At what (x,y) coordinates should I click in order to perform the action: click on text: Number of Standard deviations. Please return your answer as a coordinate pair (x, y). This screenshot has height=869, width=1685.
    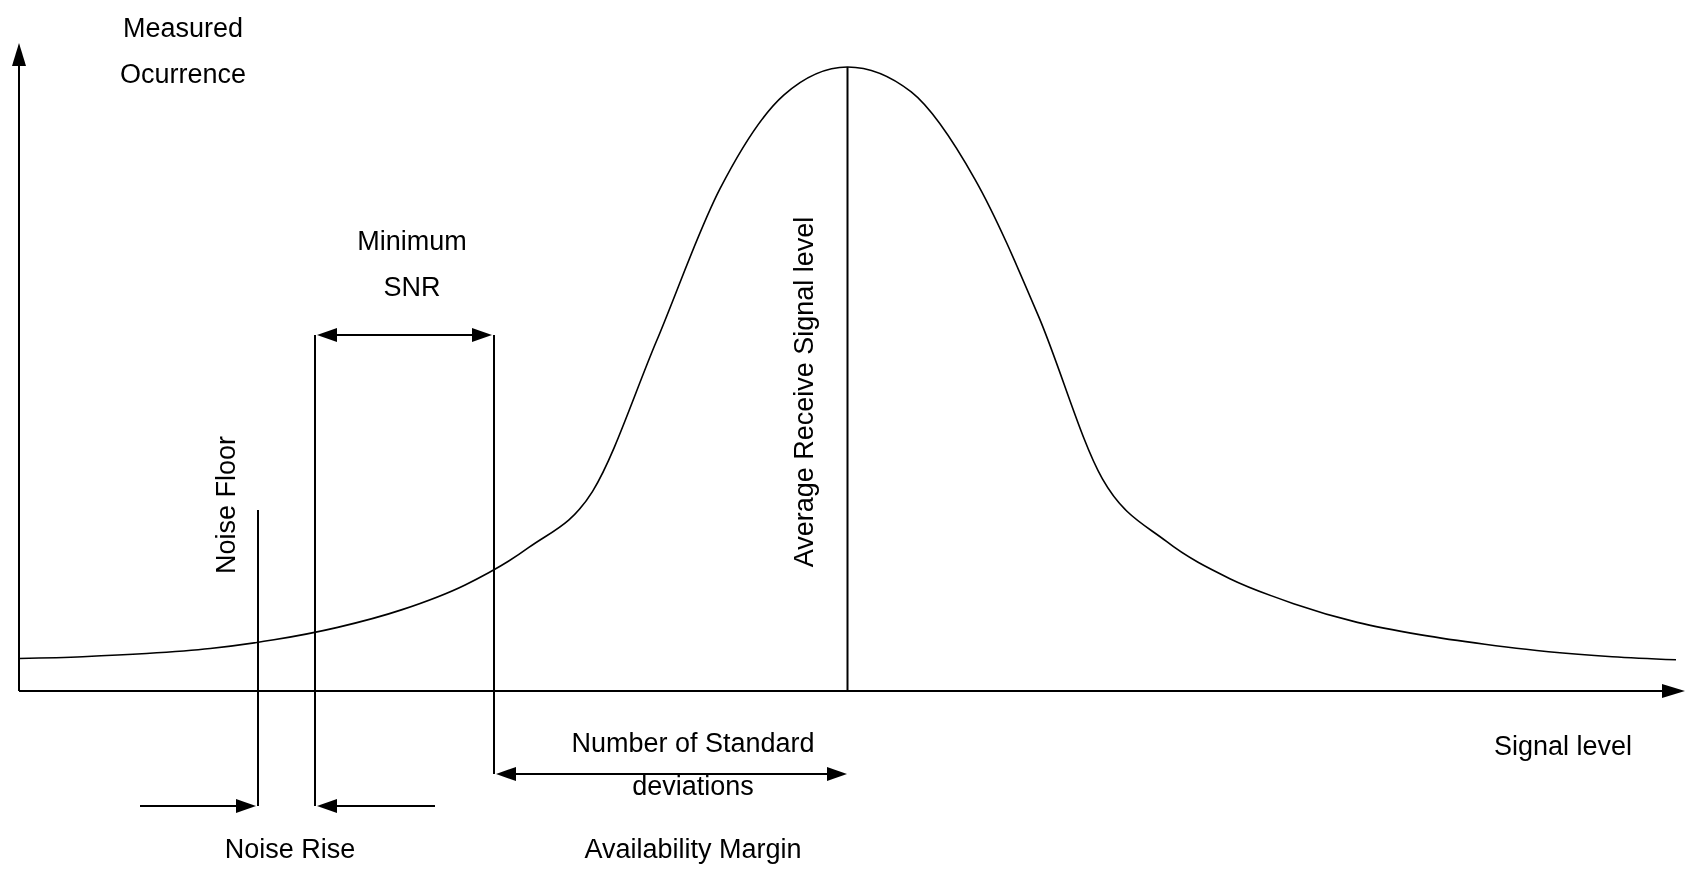
    Looking at the image, I should click on (693, 764).